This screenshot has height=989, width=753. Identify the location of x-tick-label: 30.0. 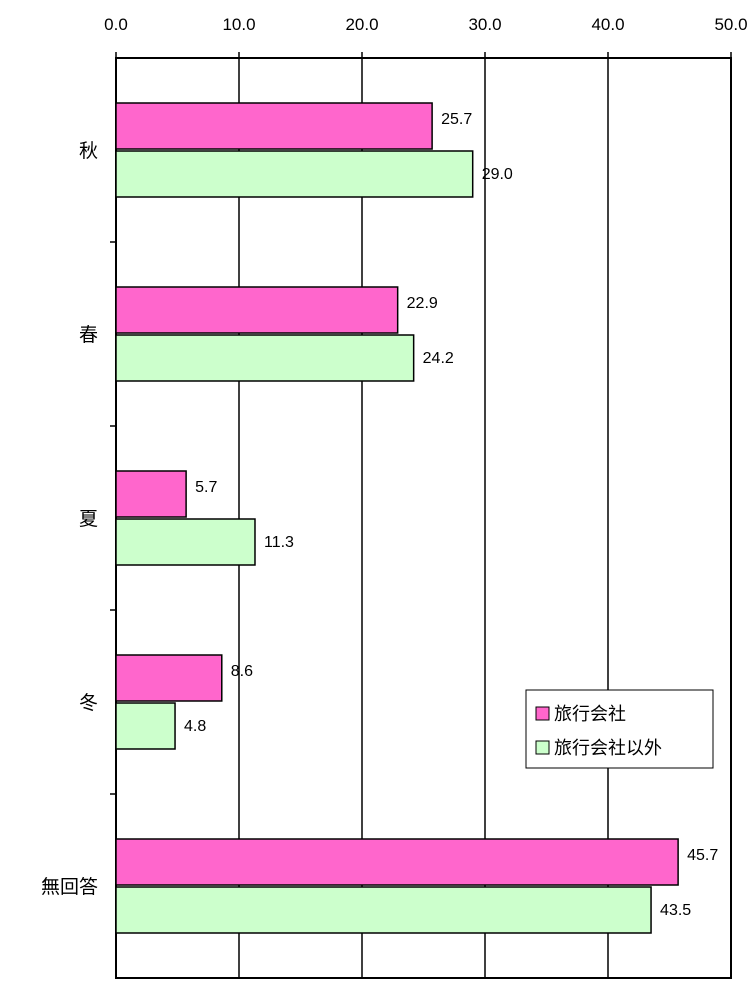
(484, 24).